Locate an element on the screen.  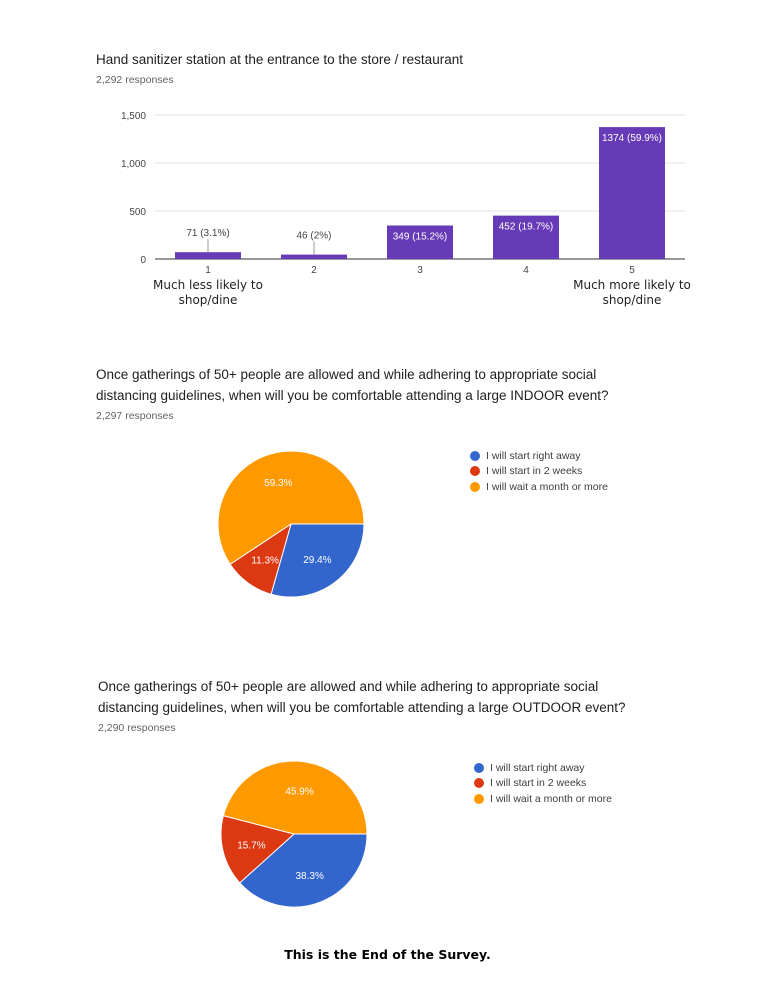
x-tick-label: 3 is located at coordinates (420, 270).